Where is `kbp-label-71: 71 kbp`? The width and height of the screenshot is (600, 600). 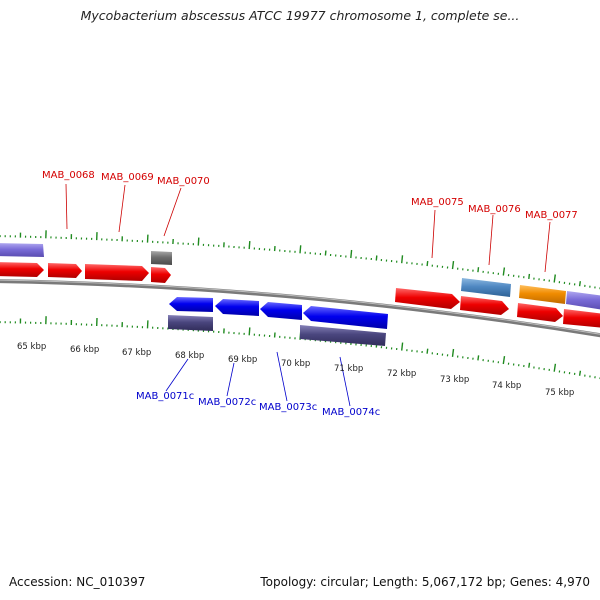
kbp-label-71: 71 kbp is located at coordinates (348, 369).